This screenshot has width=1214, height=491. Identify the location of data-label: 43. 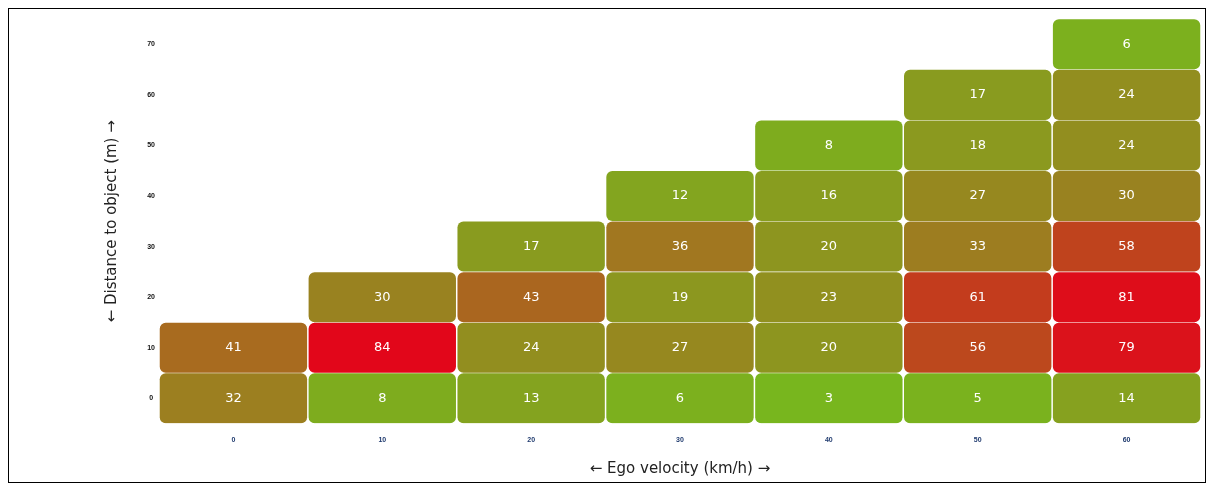
(531, 296).